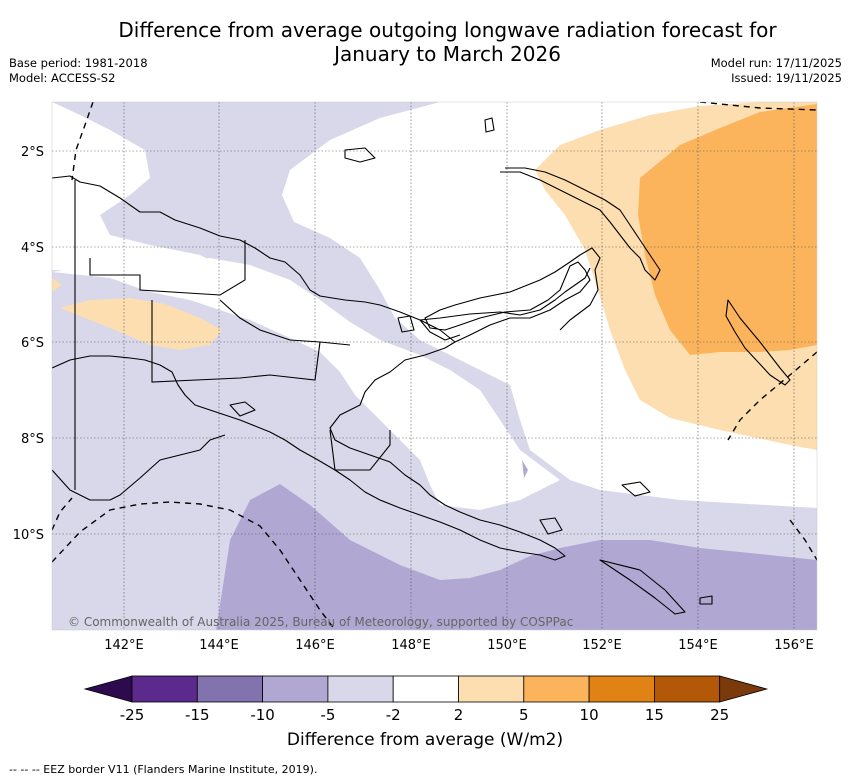 Image resolution: width=850 pixels, height=781 pixels. Describe the element at coordinates (82, 141) in the screenshot. I see `eez-border-northwest` at that location.